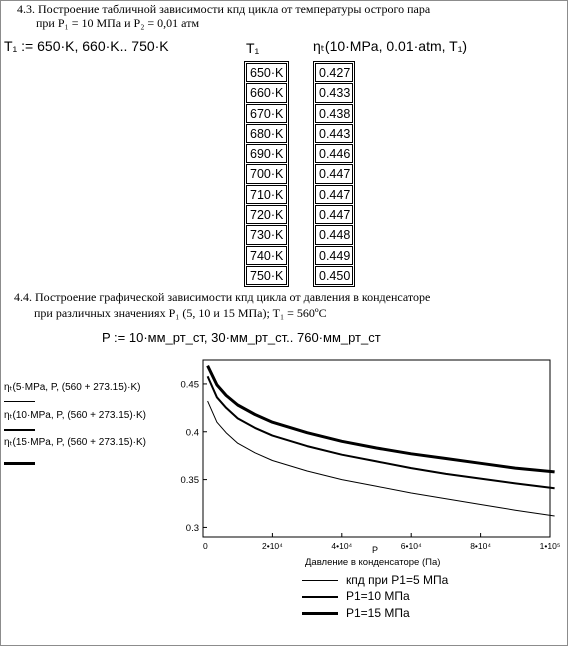  What do you see at coordinates (375, 550) in the screenshot?
I see `x-variable-label: P` at bounding box center [375, 550].